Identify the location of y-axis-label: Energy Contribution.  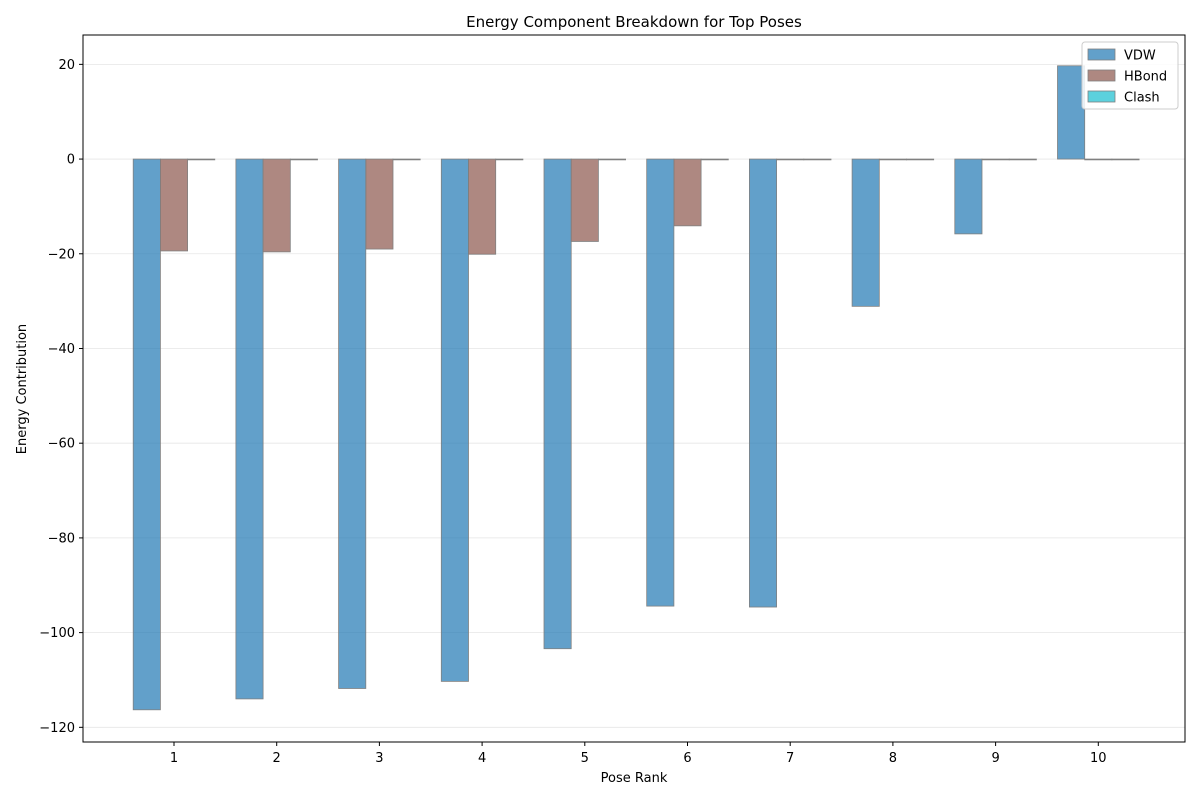
(22, 389).